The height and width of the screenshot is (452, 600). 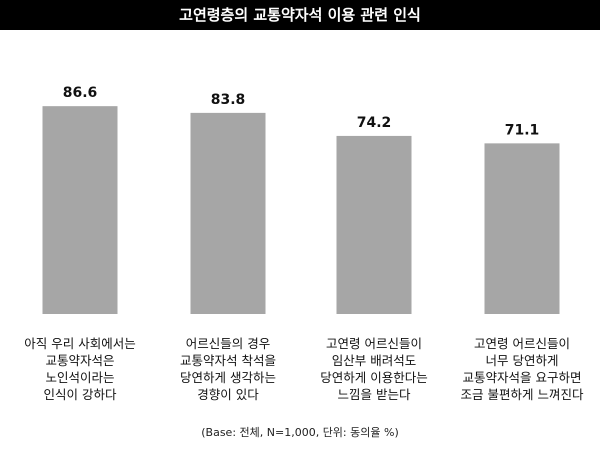 What do you see at coordinates (228, 100) in the screenshot?
I see `data-label-2: 83.8` at bounding box center [228, 100].